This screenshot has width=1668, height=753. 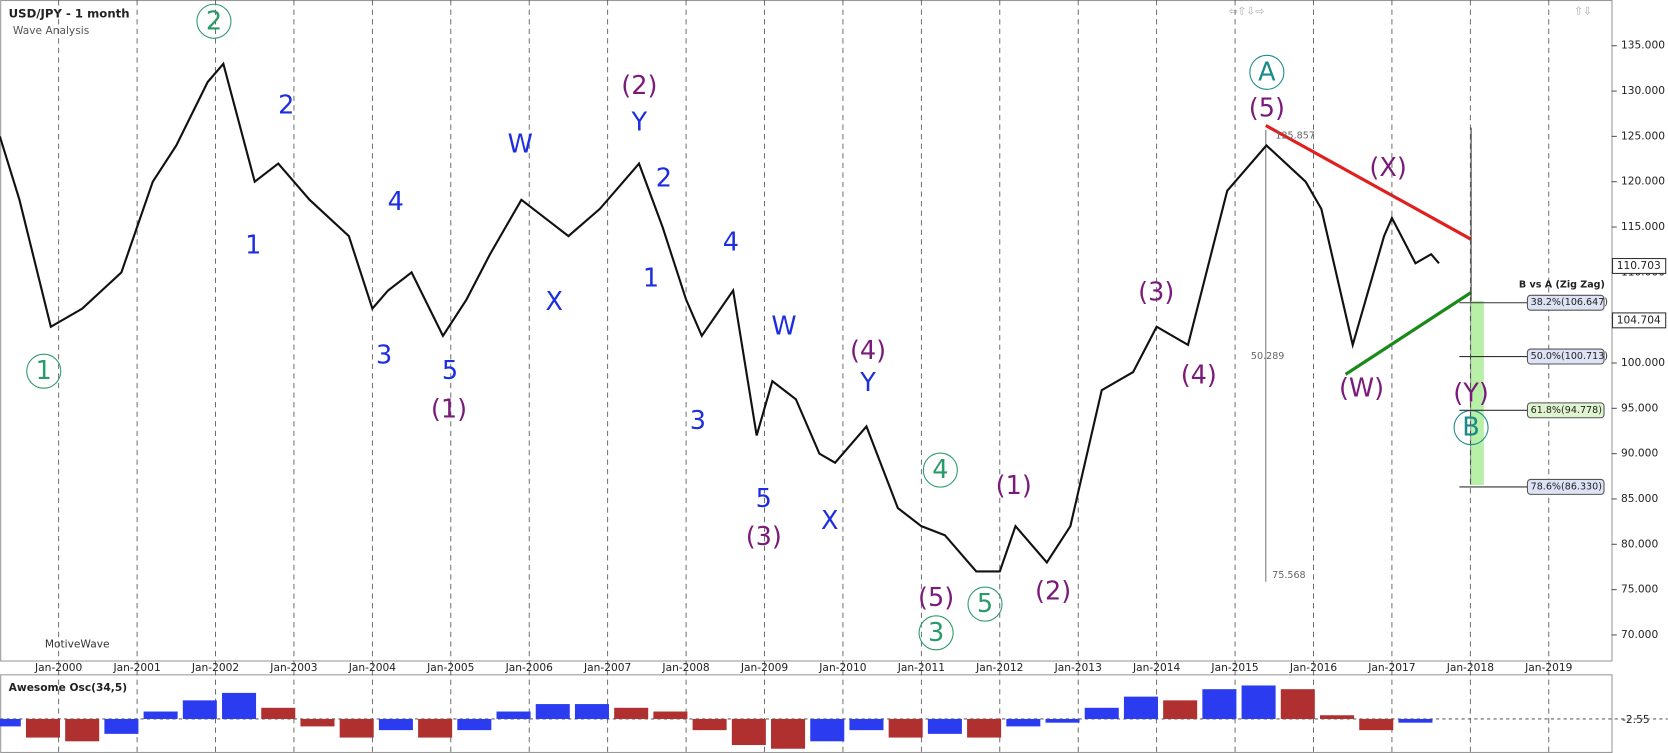 What do you see at coordinates (607, 667) in the screenshot?
I see `x-tick-label: Jan-2007` at bounding box center [607, 667].